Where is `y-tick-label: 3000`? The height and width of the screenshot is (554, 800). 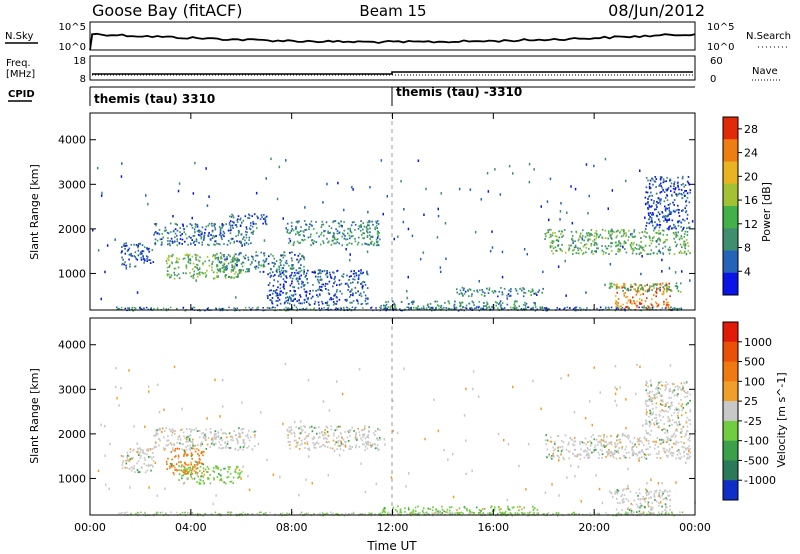 y-tick-label: 3000 is located at coordinates (72, 184).